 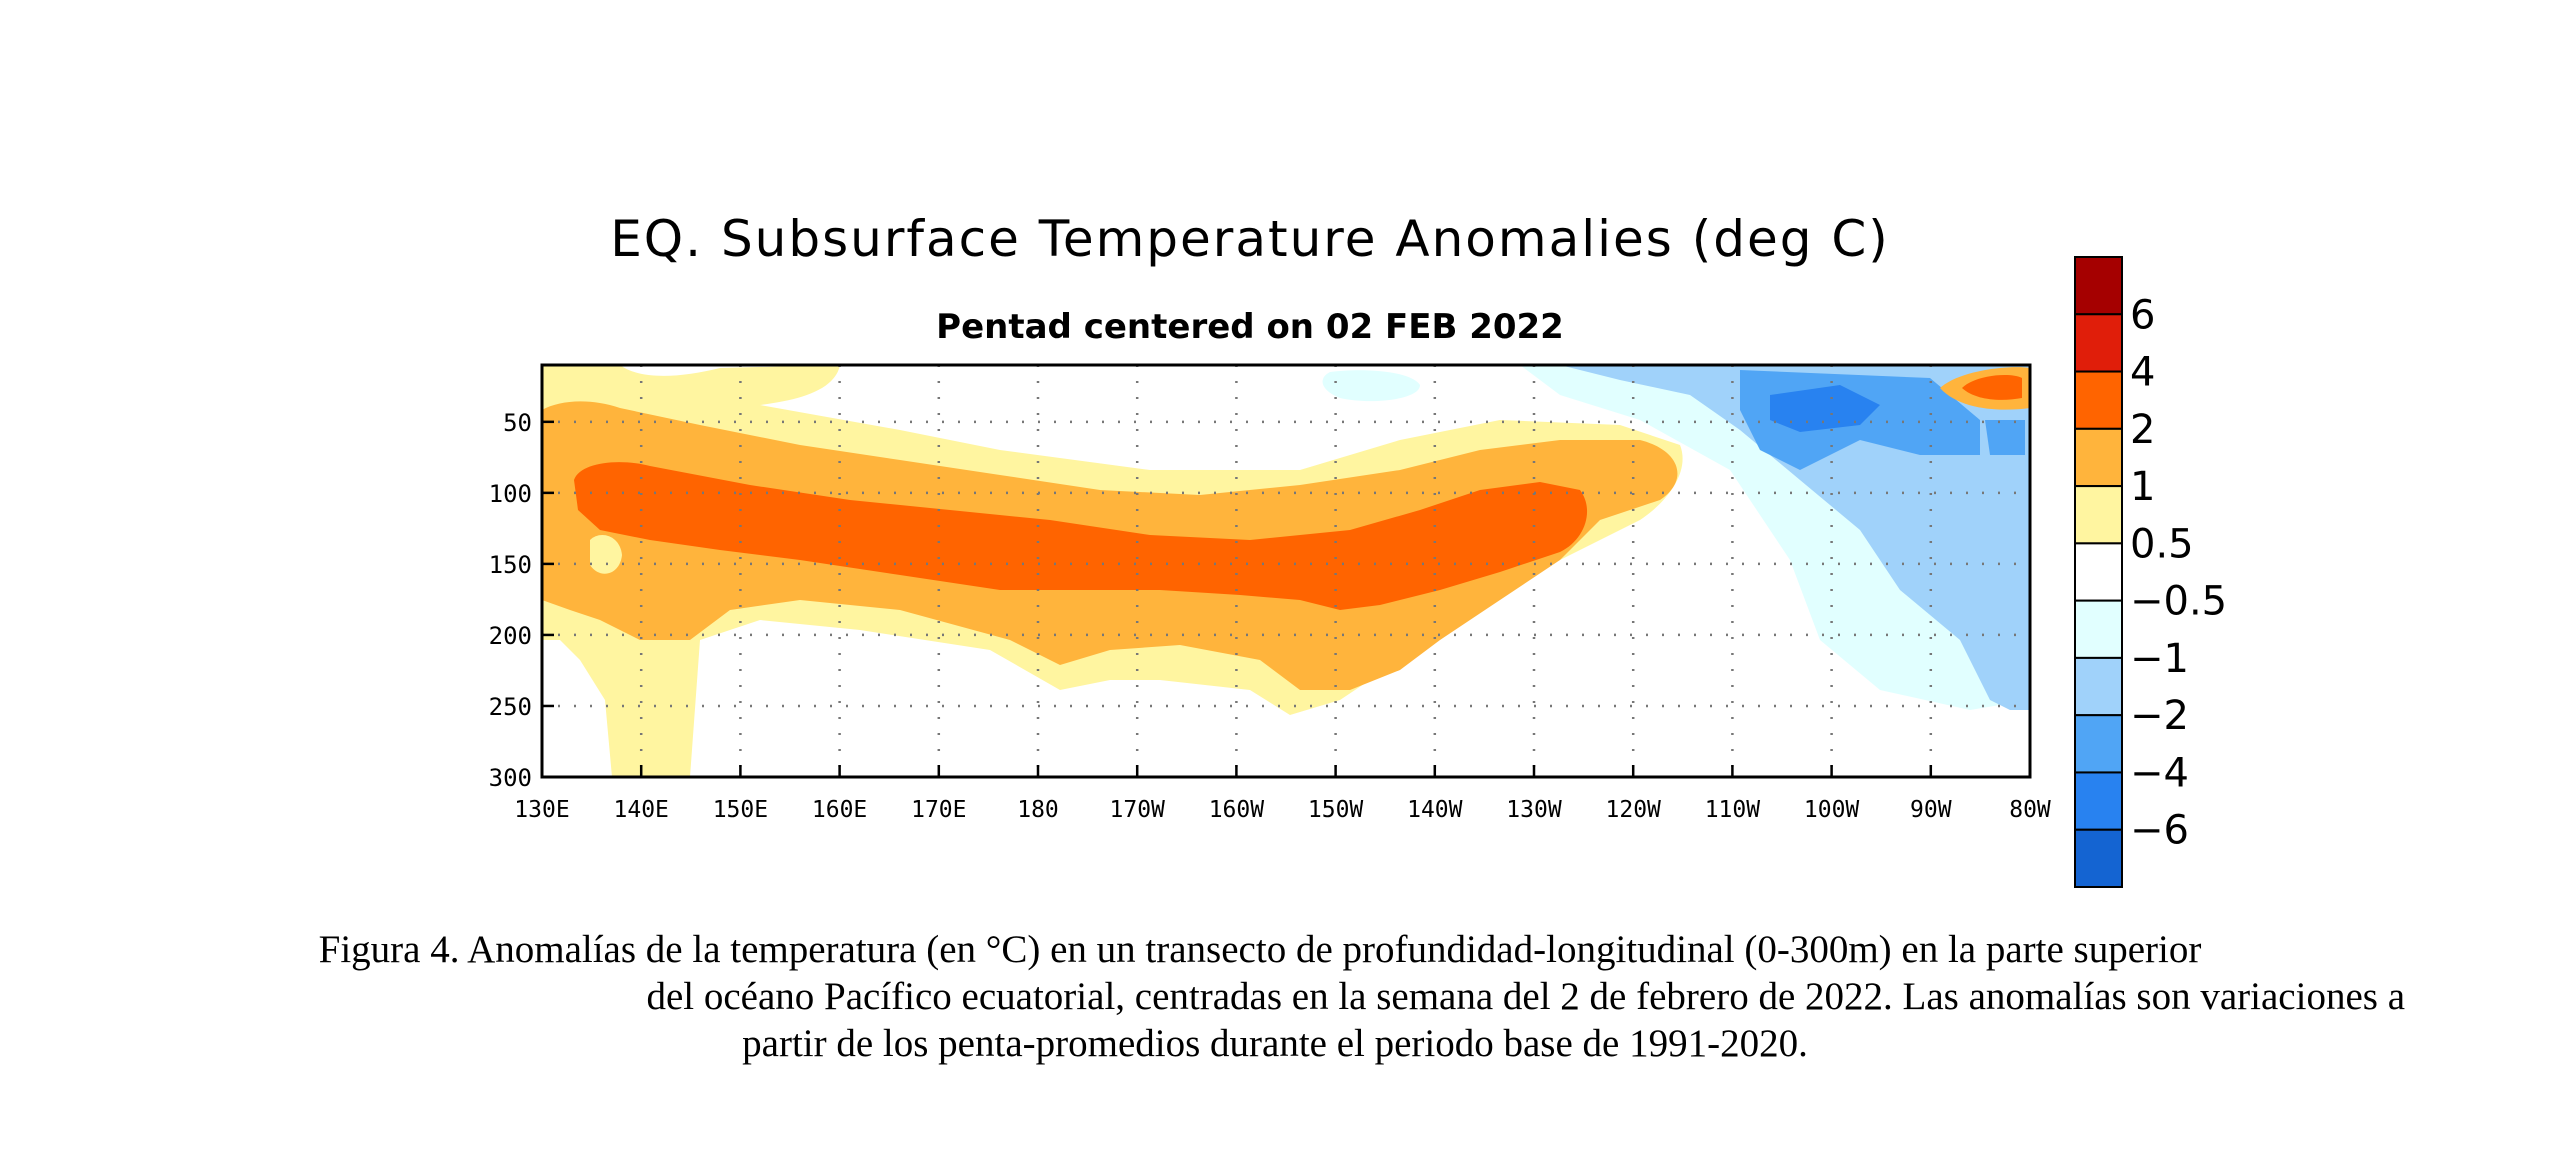 What do you see at coordinates (510, 778) in the screenshot?
I see `y-tick-label: 300` at bounding box center [510, 778].